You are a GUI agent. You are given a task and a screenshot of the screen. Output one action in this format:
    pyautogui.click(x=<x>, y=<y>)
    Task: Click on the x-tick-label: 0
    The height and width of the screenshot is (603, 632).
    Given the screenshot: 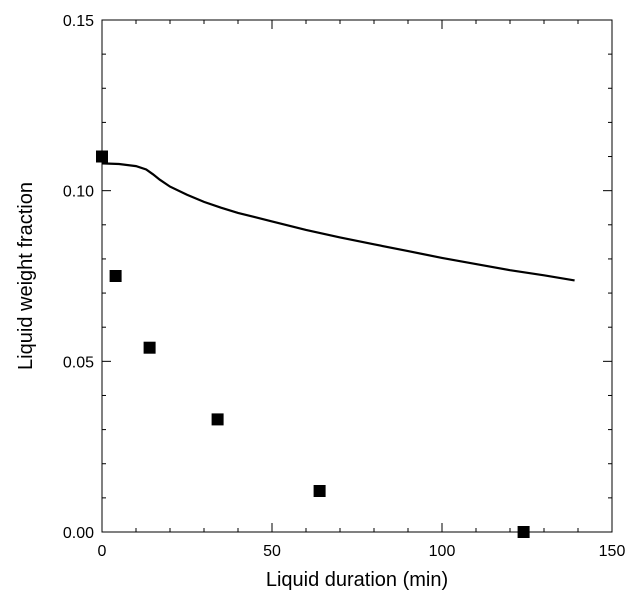 What is the action you would take?
    pyautogui.click(x=102, y=551)
    